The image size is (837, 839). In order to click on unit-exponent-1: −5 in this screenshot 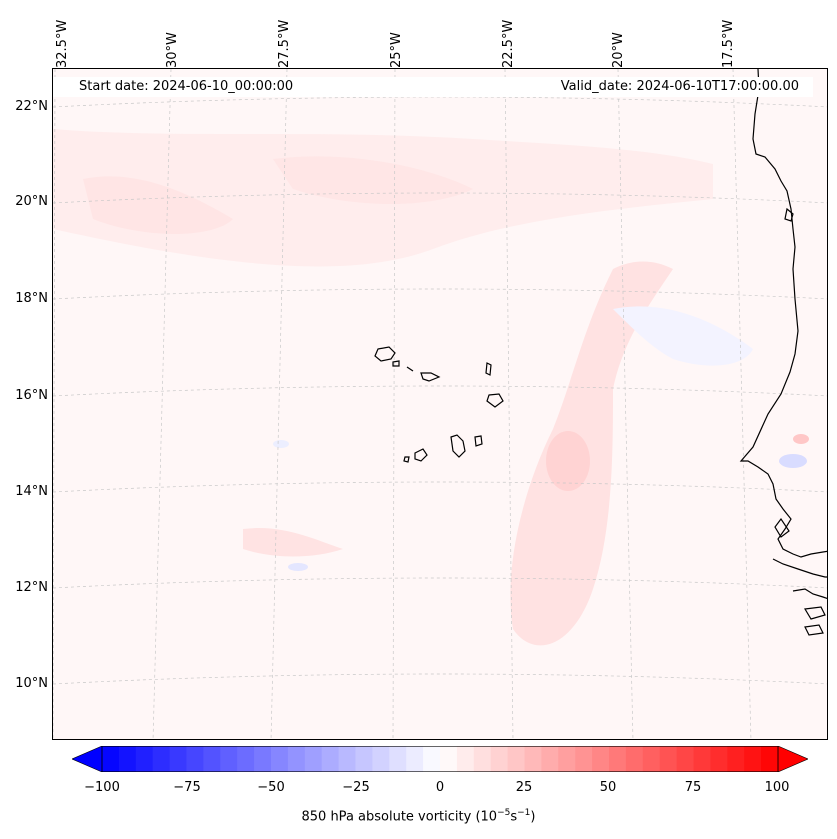, I will do `click(504, 813)`.